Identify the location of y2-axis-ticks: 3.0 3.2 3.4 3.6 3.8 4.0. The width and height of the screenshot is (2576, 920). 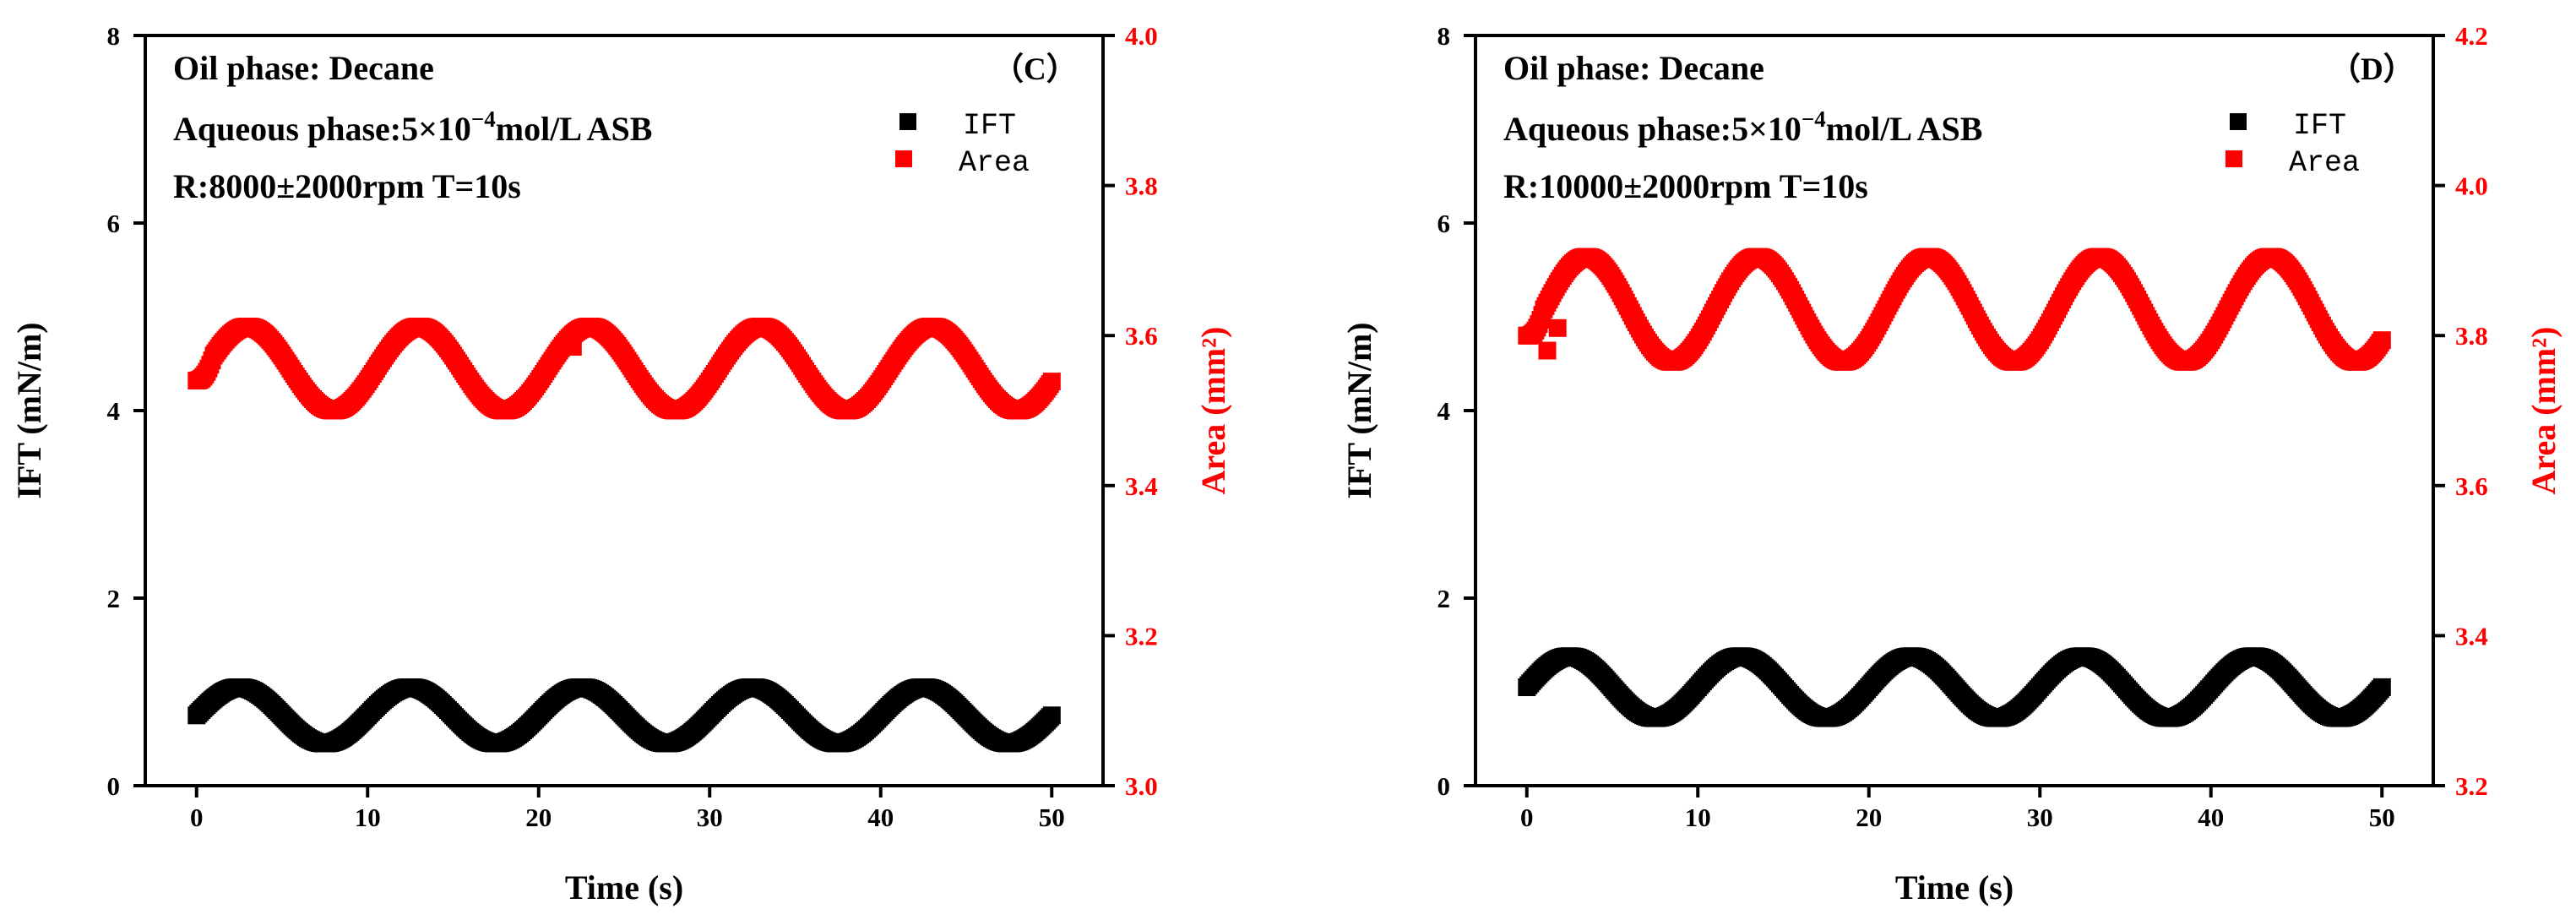
(1130, 411).